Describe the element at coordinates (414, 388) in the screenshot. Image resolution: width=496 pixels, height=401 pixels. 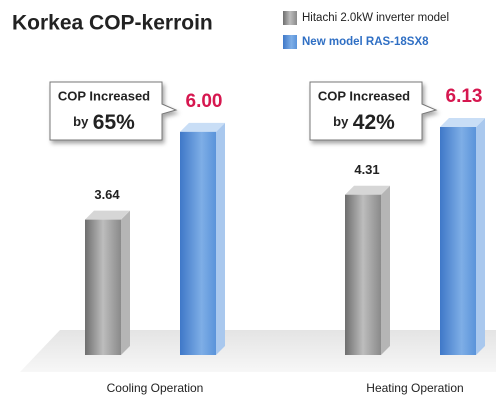
I see `x-tick-label: Heating Operation` at that location.